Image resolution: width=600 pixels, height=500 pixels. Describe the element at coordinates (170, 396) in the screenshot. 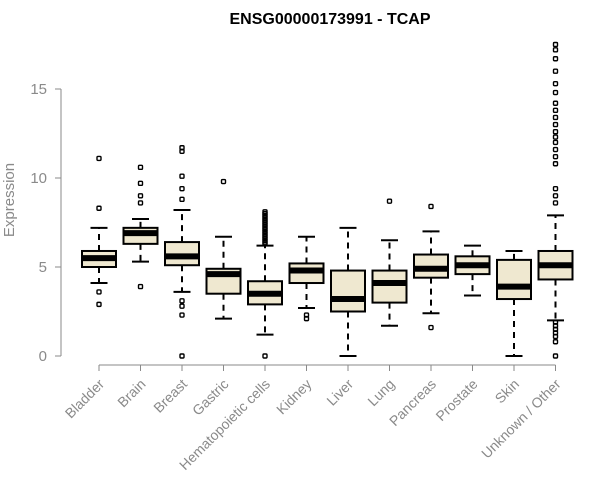

I see `x-tick-label: Breast` at that location.